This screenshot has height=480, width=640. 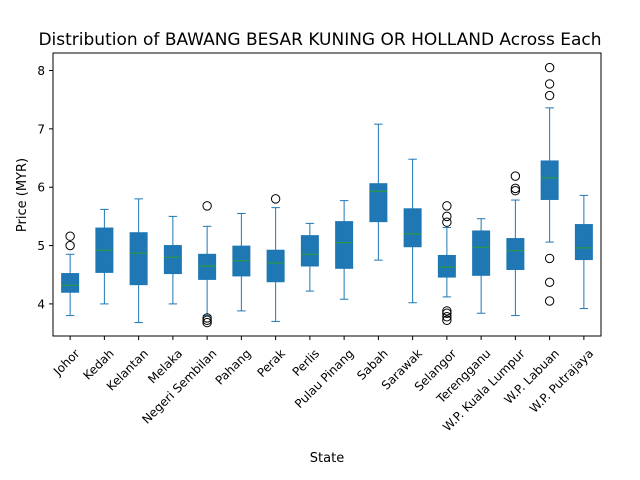 What do you see at coordinates (41, 304) in the screenshot?
I see `y-tick-label: 4` at bounding box center [41, 304].